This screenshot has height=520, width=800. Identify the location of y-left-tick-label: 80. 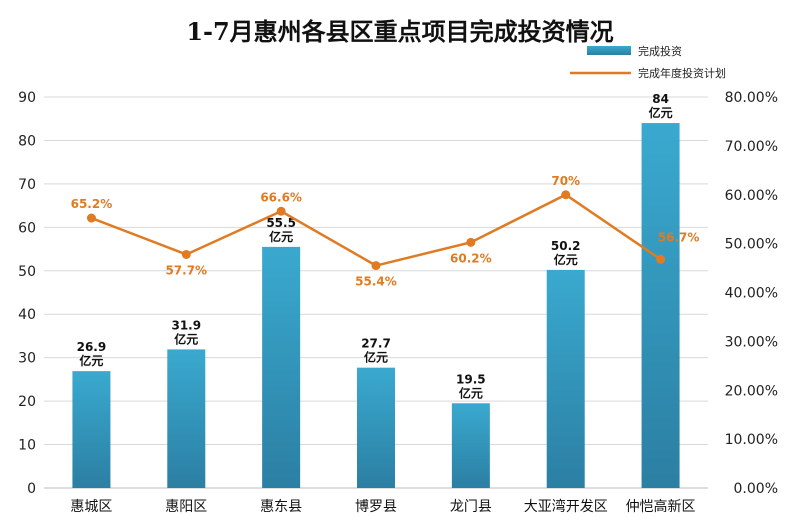
(27, 141).